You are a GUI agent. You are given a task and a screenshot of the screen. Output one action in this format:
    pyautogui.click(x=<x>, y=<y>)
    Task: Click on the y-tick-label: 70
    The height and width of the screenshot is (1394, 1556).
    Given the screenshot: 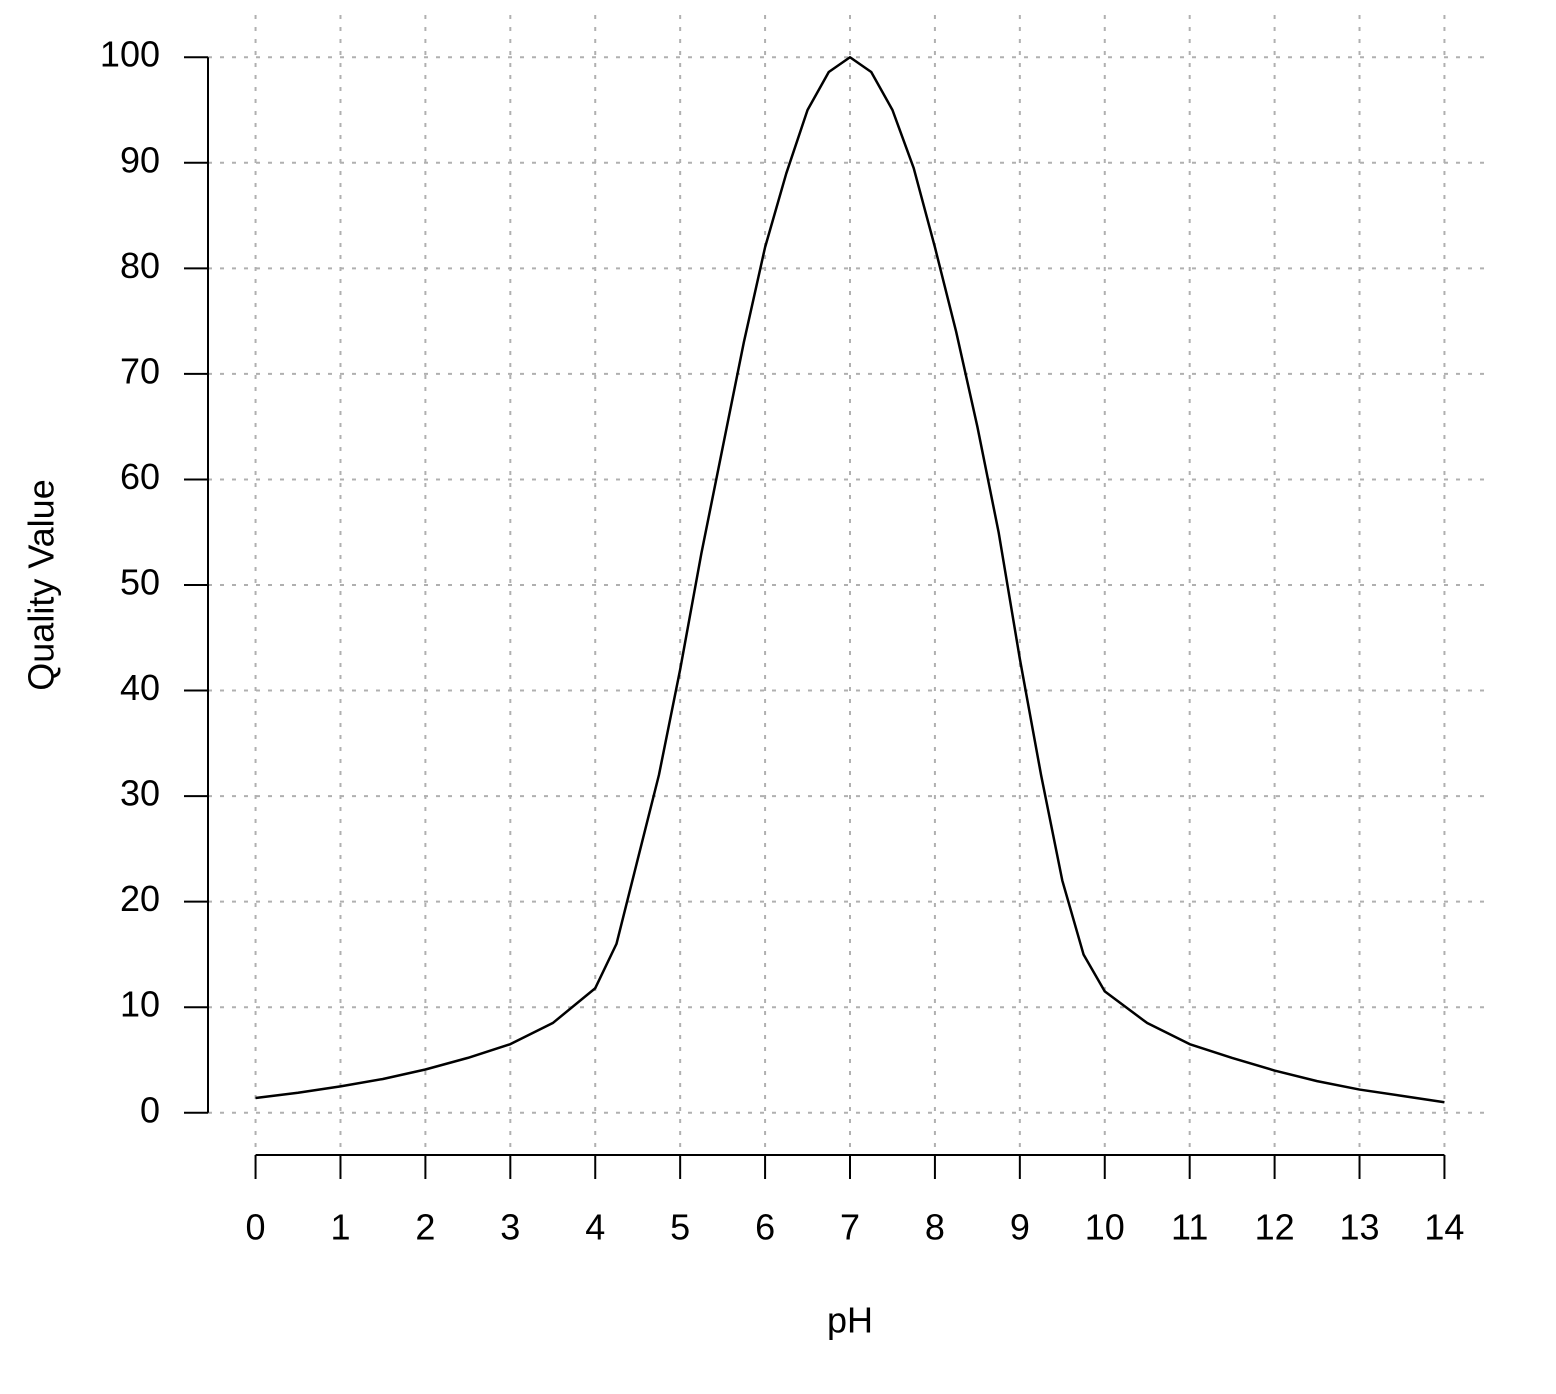 What is the action you would take?
    pyautogui.click(x=140, y=370)
    